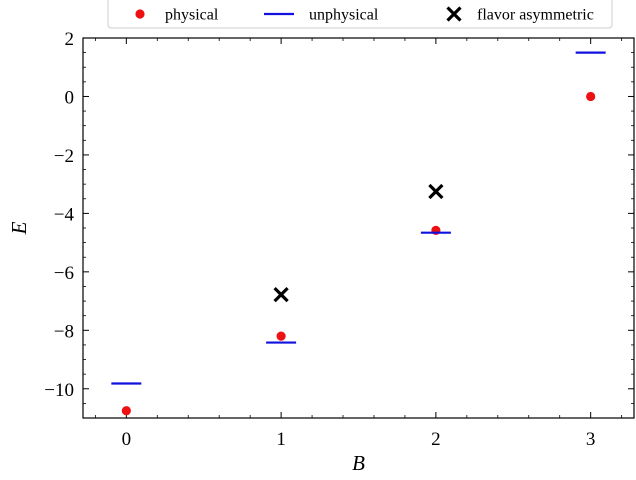 This screenshot has height=480, width=636. What do you see at coordinates (591, 439) in the screenshot?
I see `x-tick-label: 3` at bounding box center [591, 439].